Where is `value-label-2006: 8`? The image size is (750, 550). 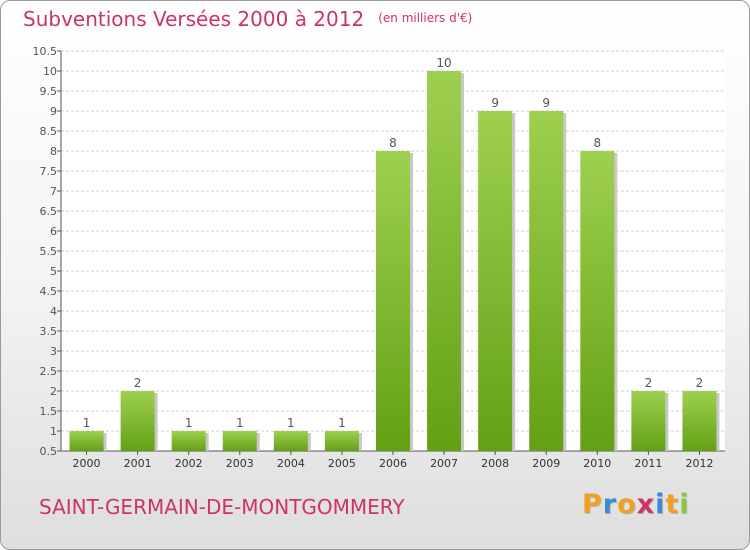 value-label-2006: 8 is located at coordinates (393, 143).